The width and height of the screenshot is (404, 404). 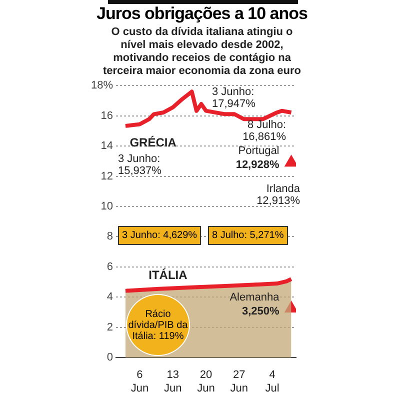 What do you see at coordinates (168, 275) in the screenshot?
I see `series-label: ITÁLIA` at bounding box center [168, 275].